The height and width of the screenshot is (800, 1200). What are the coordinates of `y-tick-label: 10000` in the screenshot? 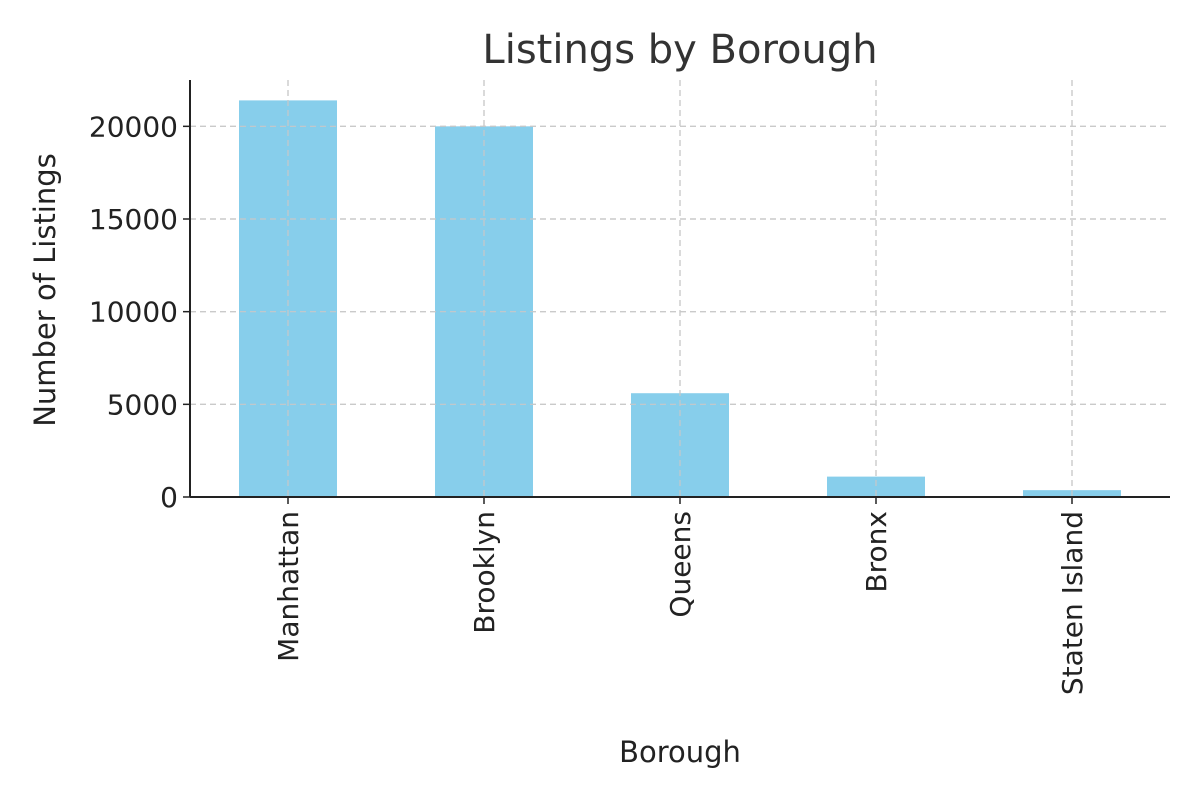 It's located at (133, 312).